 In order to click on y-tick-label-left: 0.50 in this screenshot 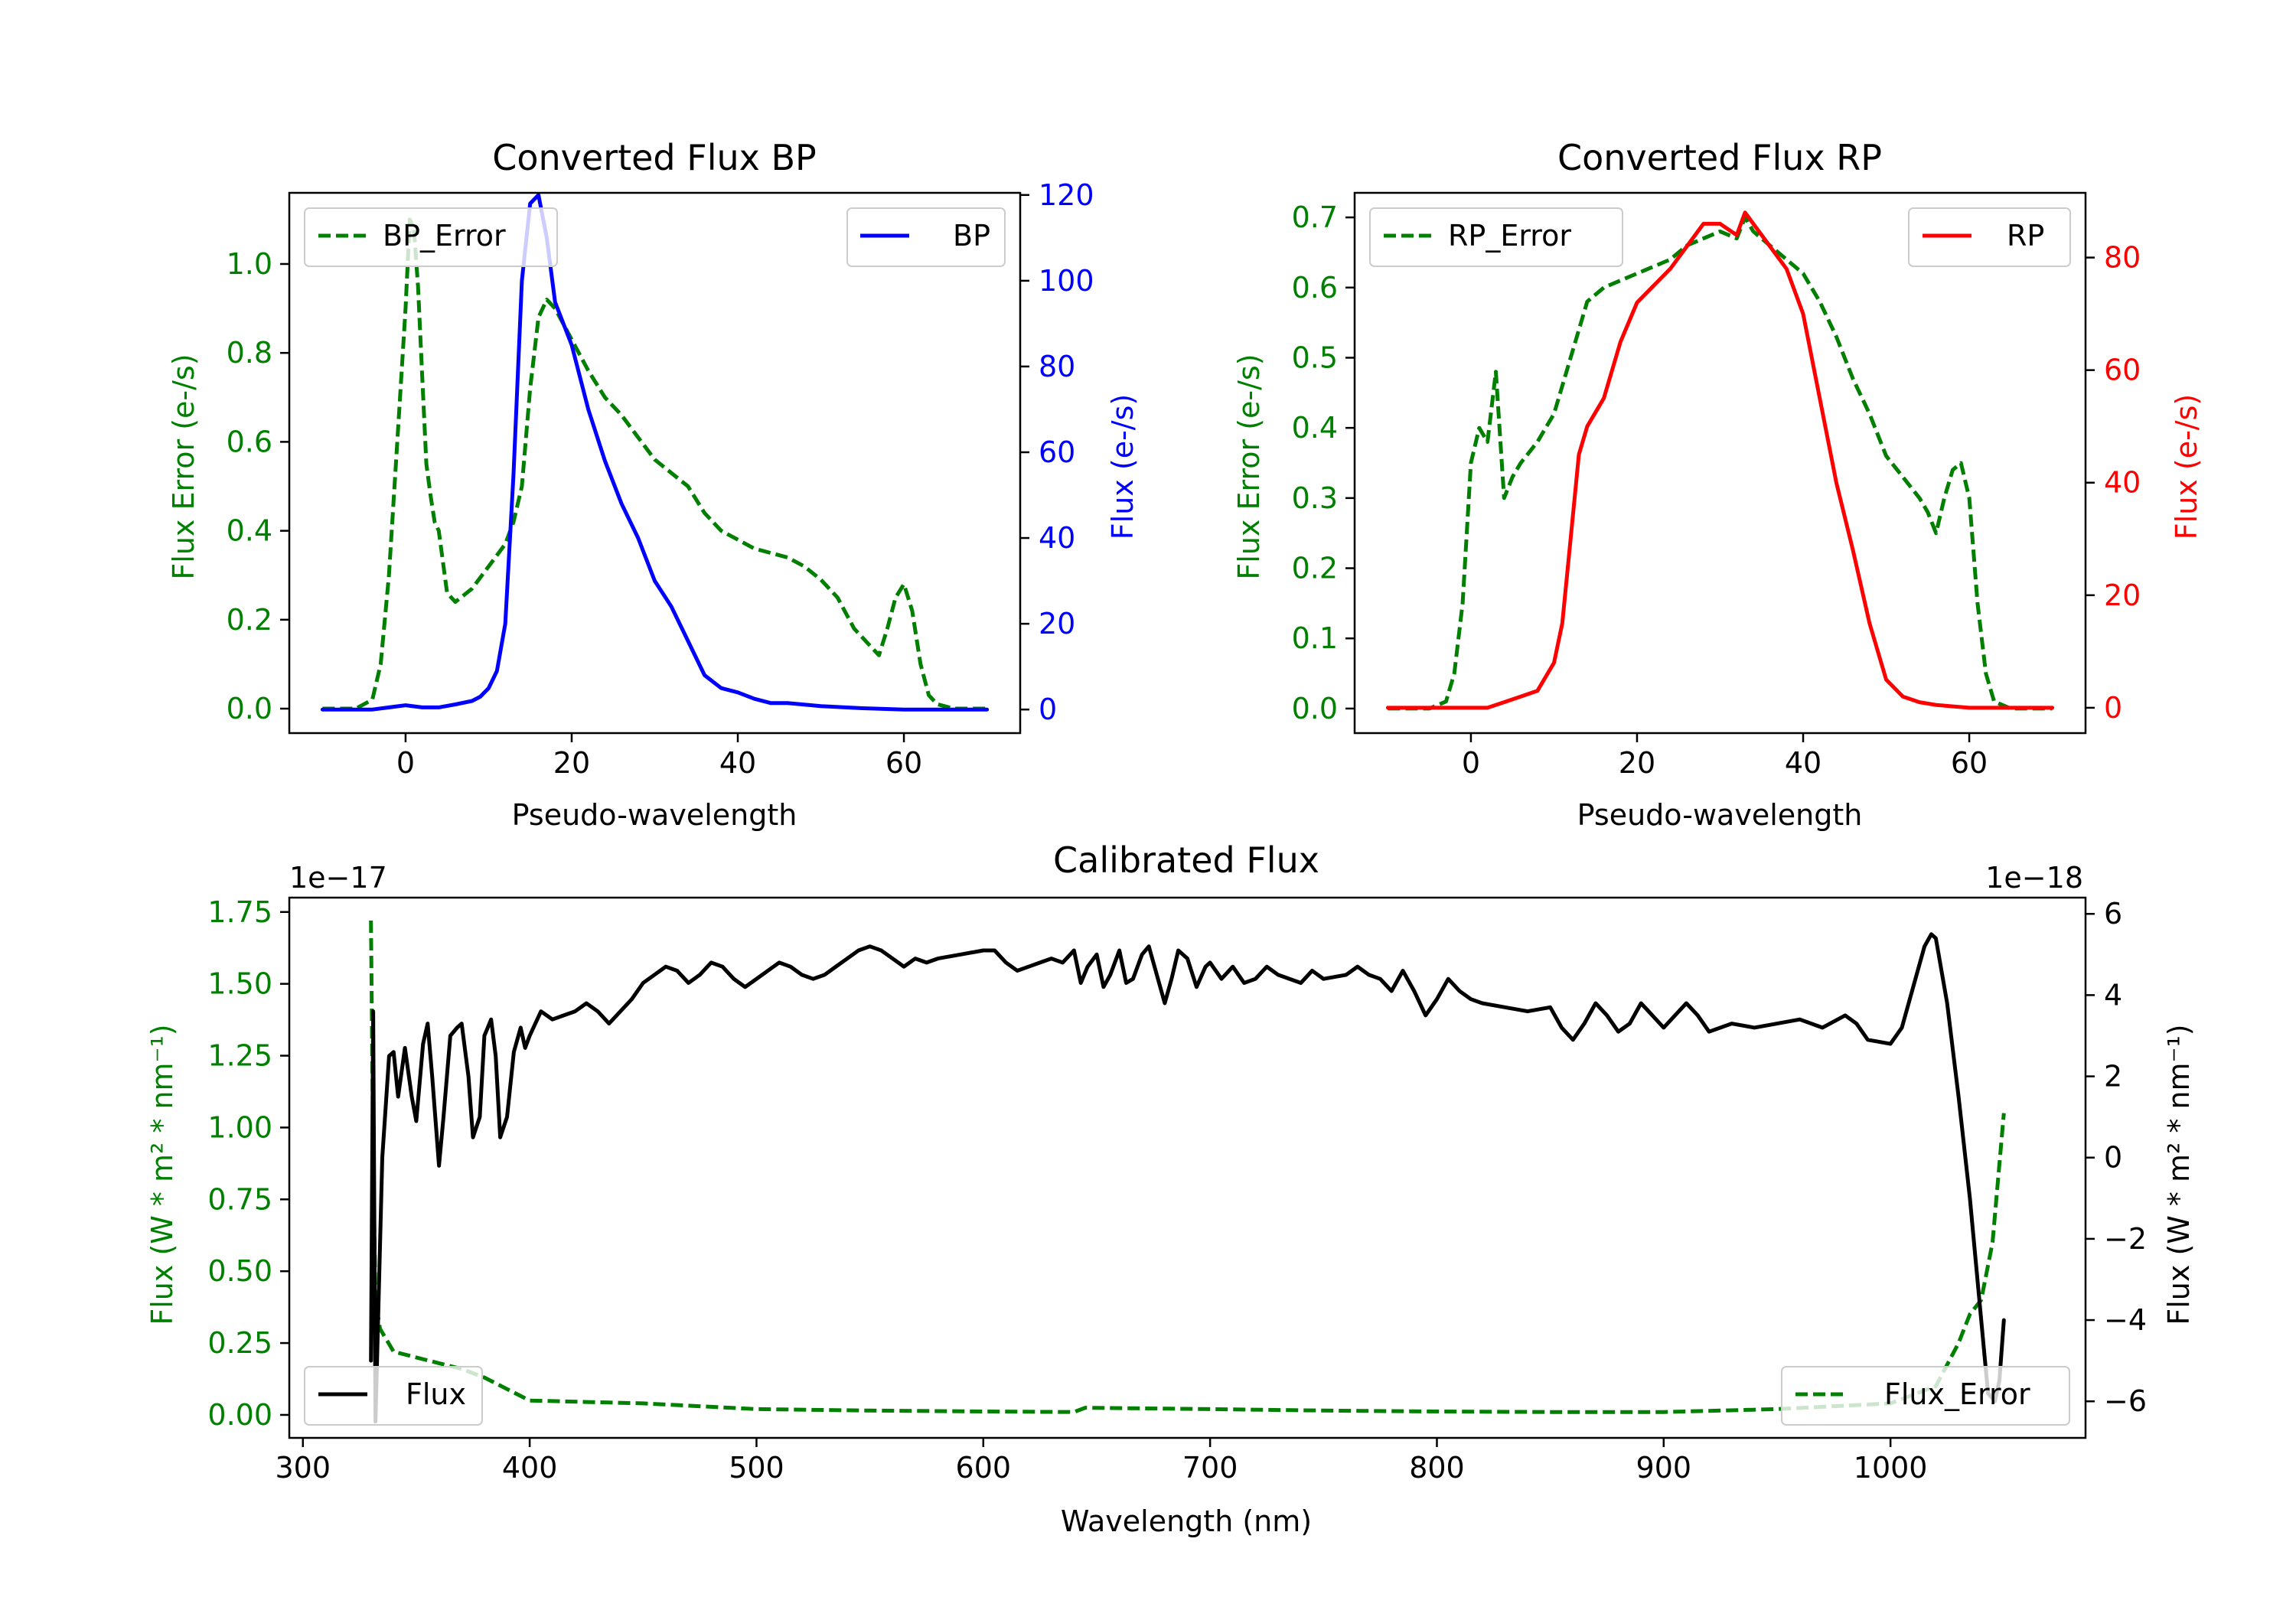, I will do `click(239, 1271)`.